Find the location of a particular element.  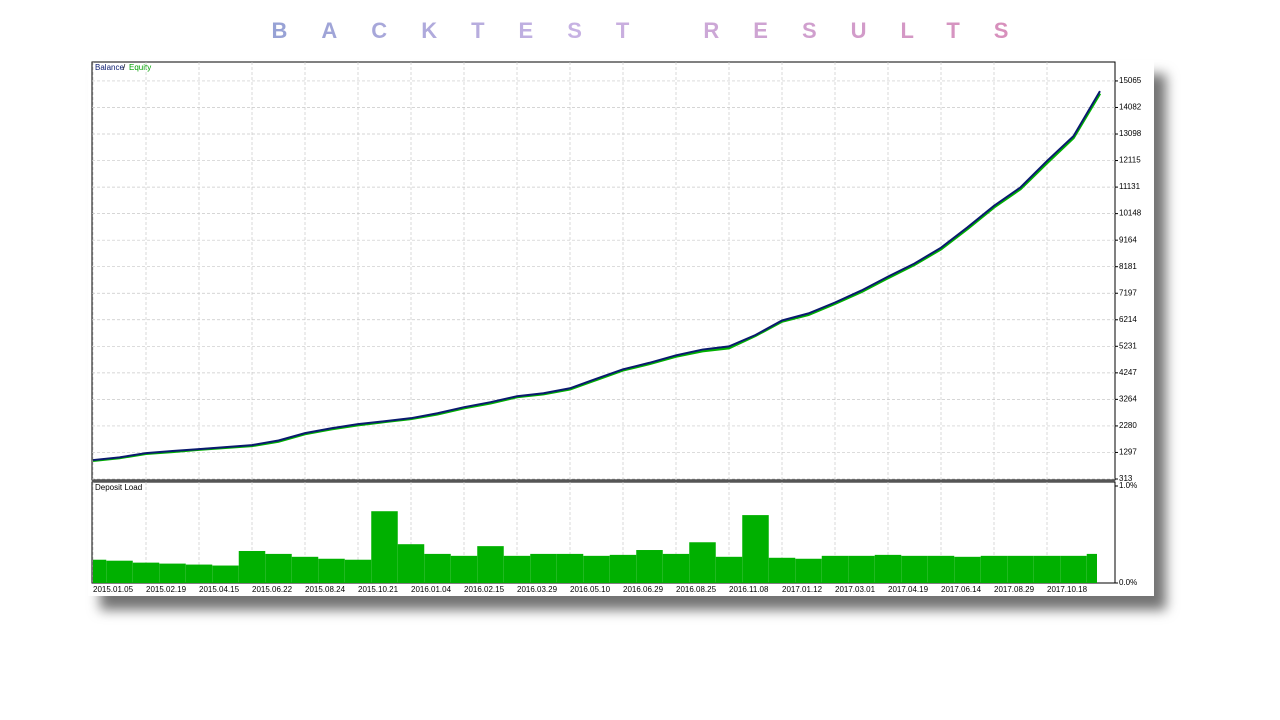

y-tick-label: 9164 is located at coordinates (1128, 239).